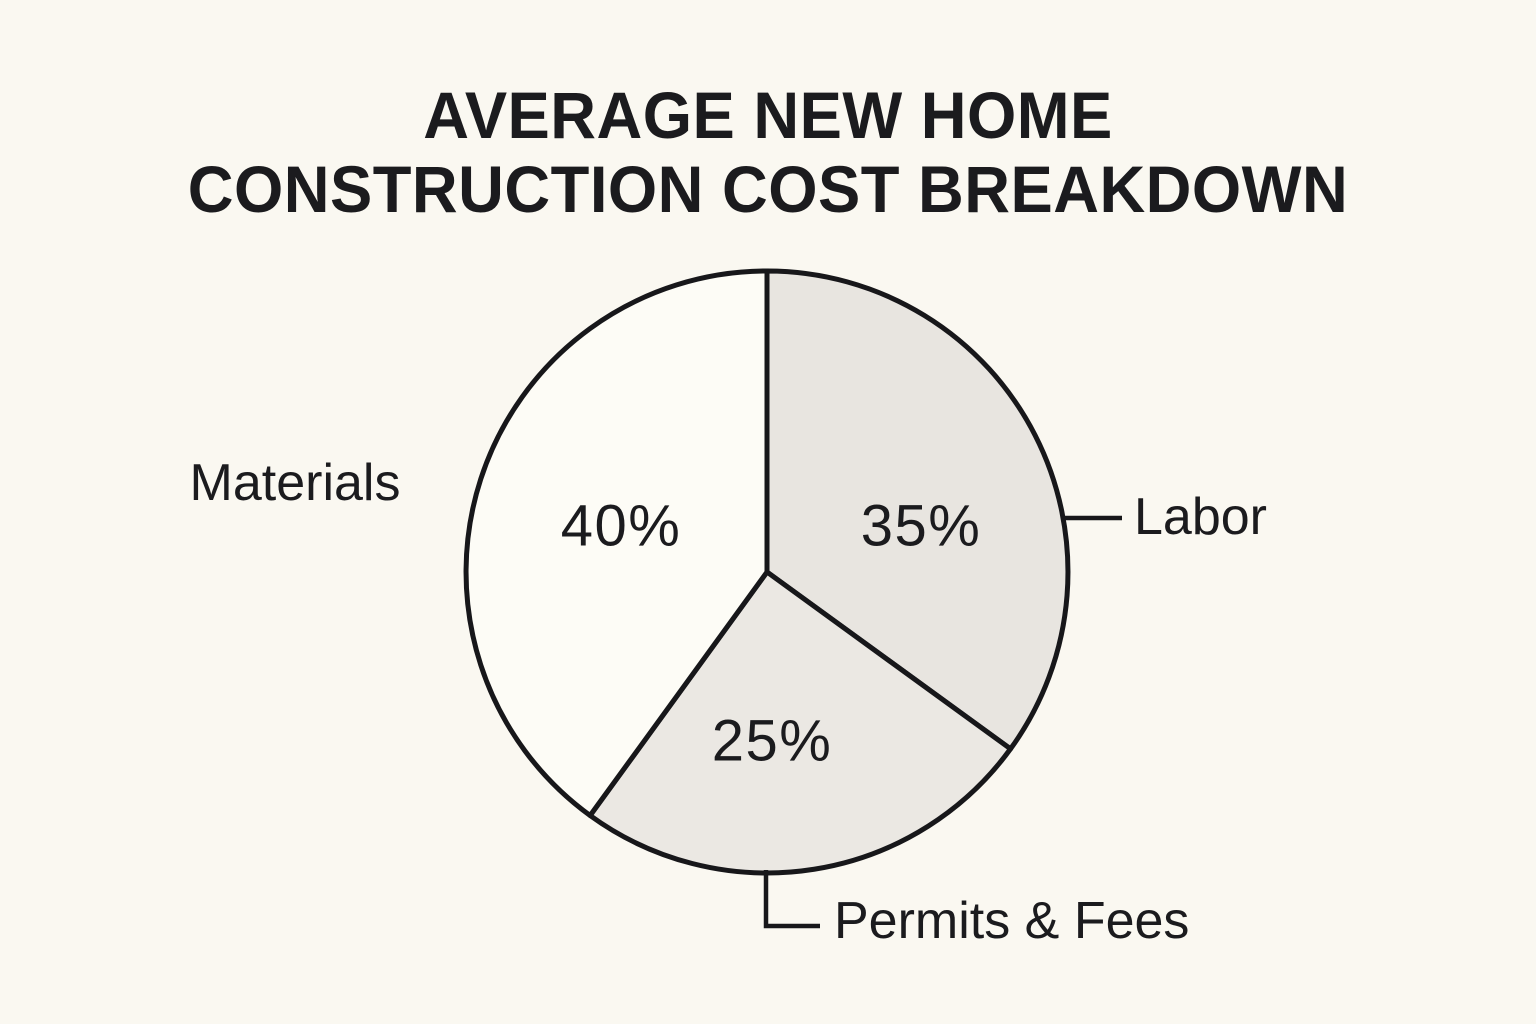 The height and width of the screenshot is (1024, 1536). Describe the element at coordinates (772, 741) in the screenshot. I see `permits-fees-percent-label: 25%` at that location.